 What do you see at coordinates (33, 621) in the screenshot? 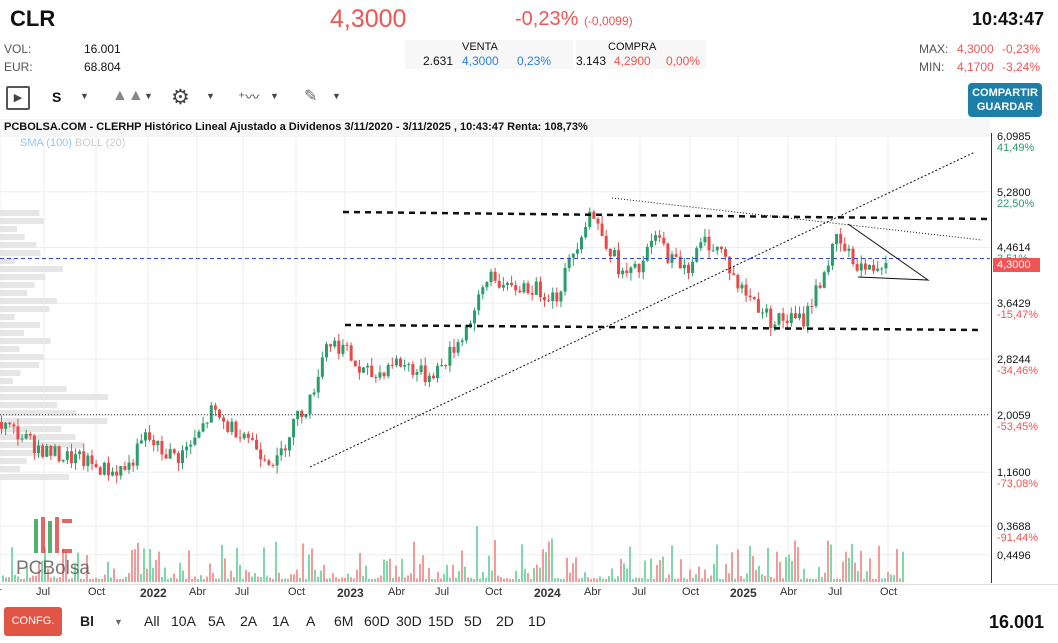
I see `config-button: CONFG.` at bounding box center [33, 621].